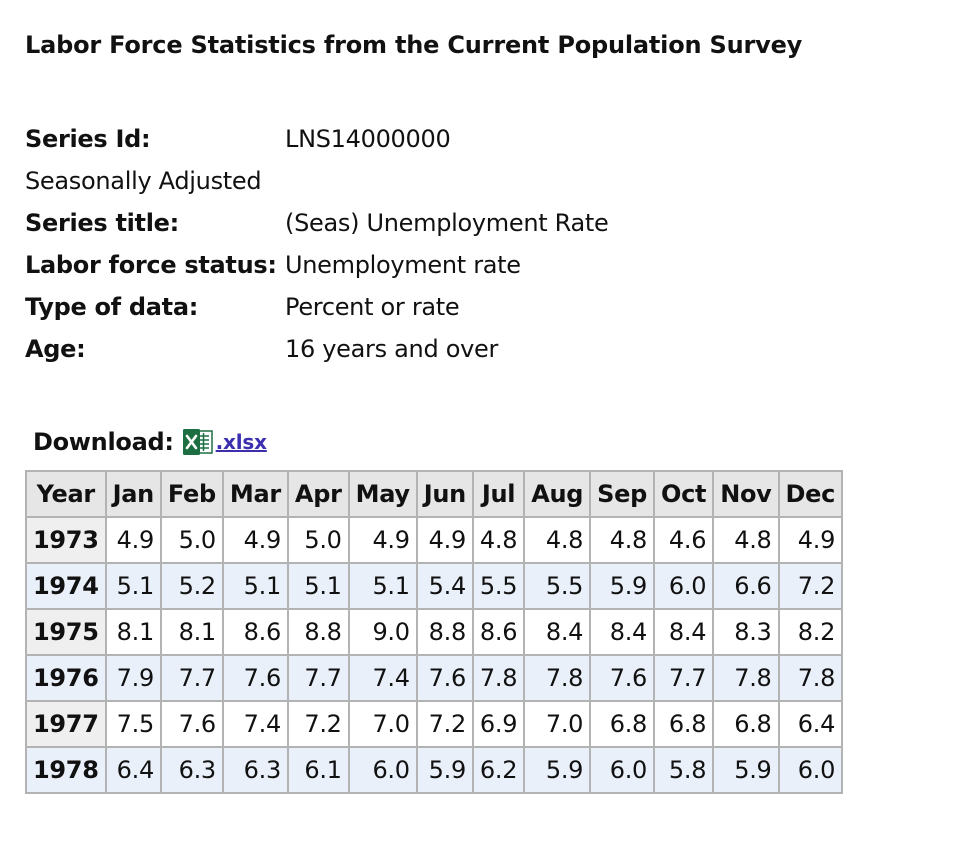  I want to click on type-of-data-row: Type of data: Percent or rate, so click(375, 307).